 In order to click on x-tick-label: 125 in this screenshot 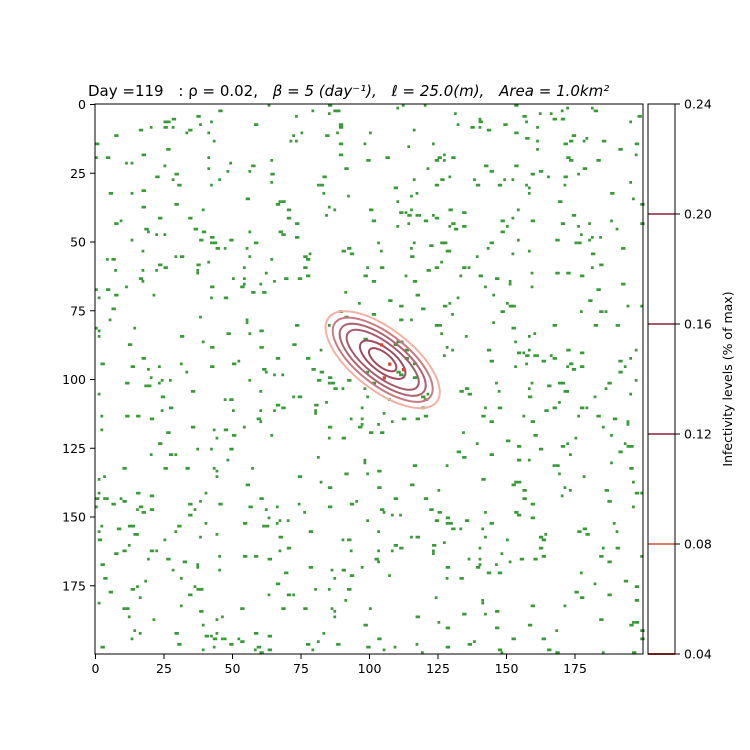, I will do `click(438, 668)`.